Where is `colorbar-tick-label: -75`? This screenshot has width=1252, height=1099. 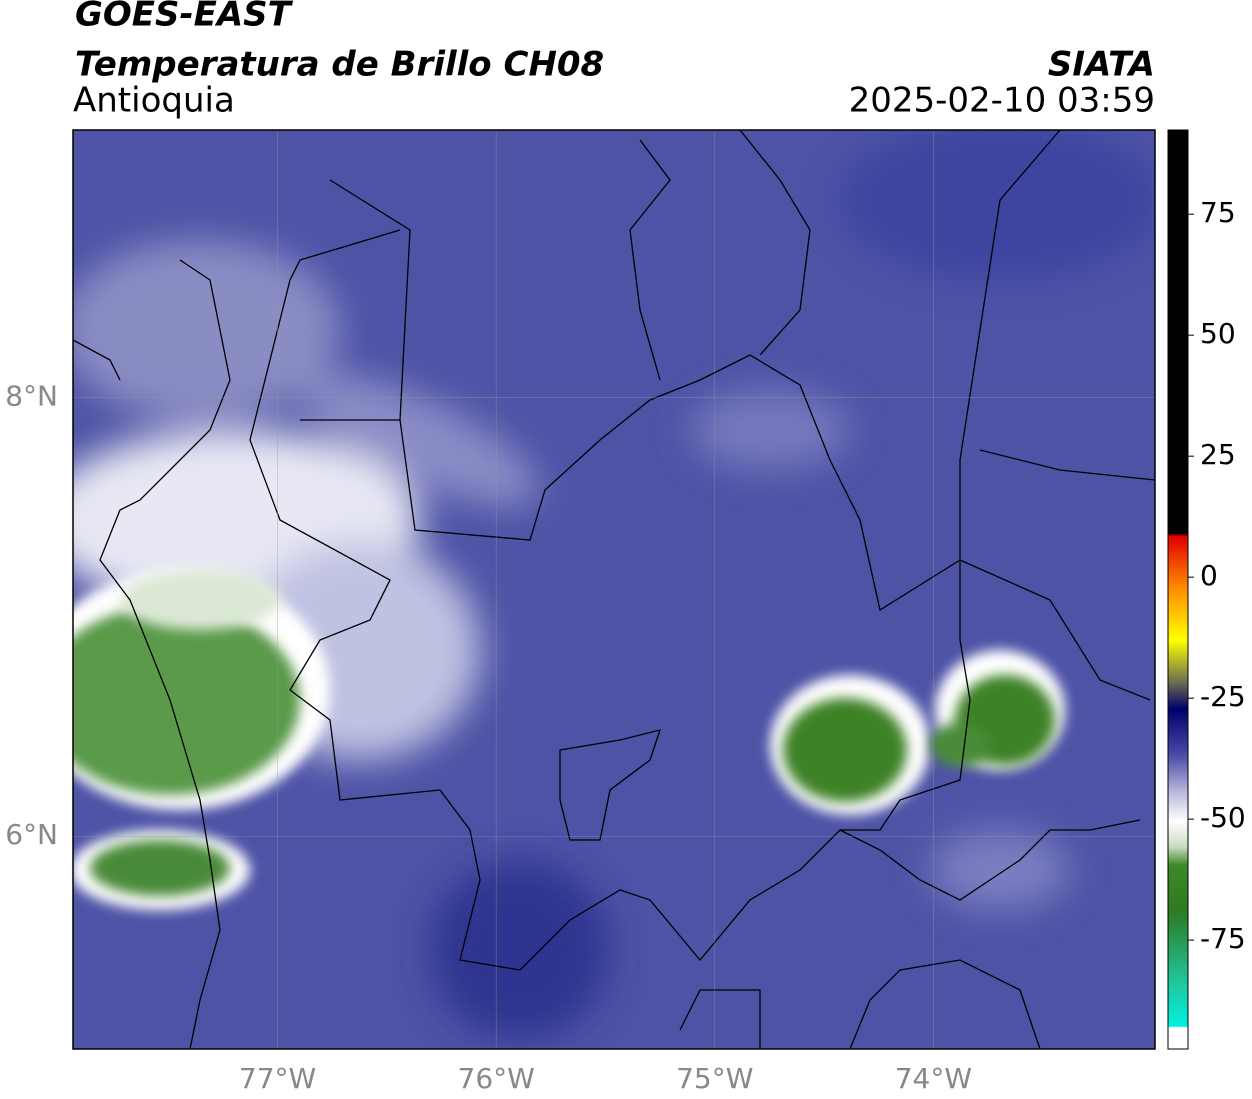
colorbar-tick-label: -75 is located at coordinates (1223, 938).